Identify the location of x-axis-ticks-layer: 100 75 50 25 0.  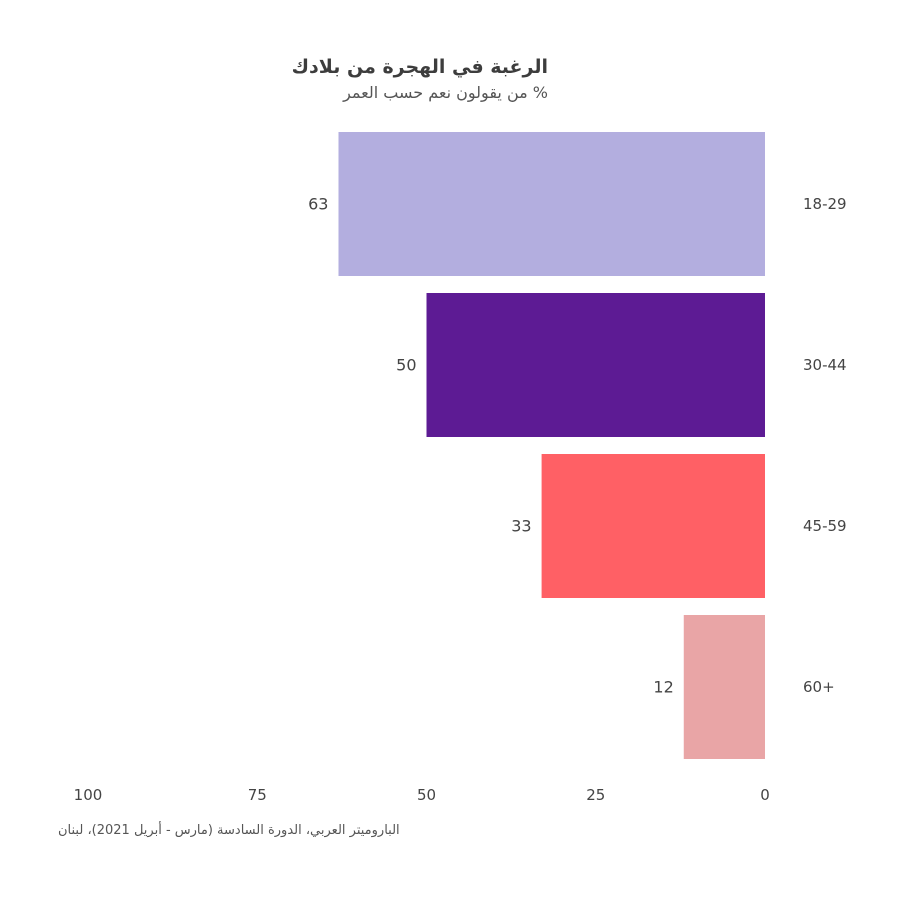
(422, 795).